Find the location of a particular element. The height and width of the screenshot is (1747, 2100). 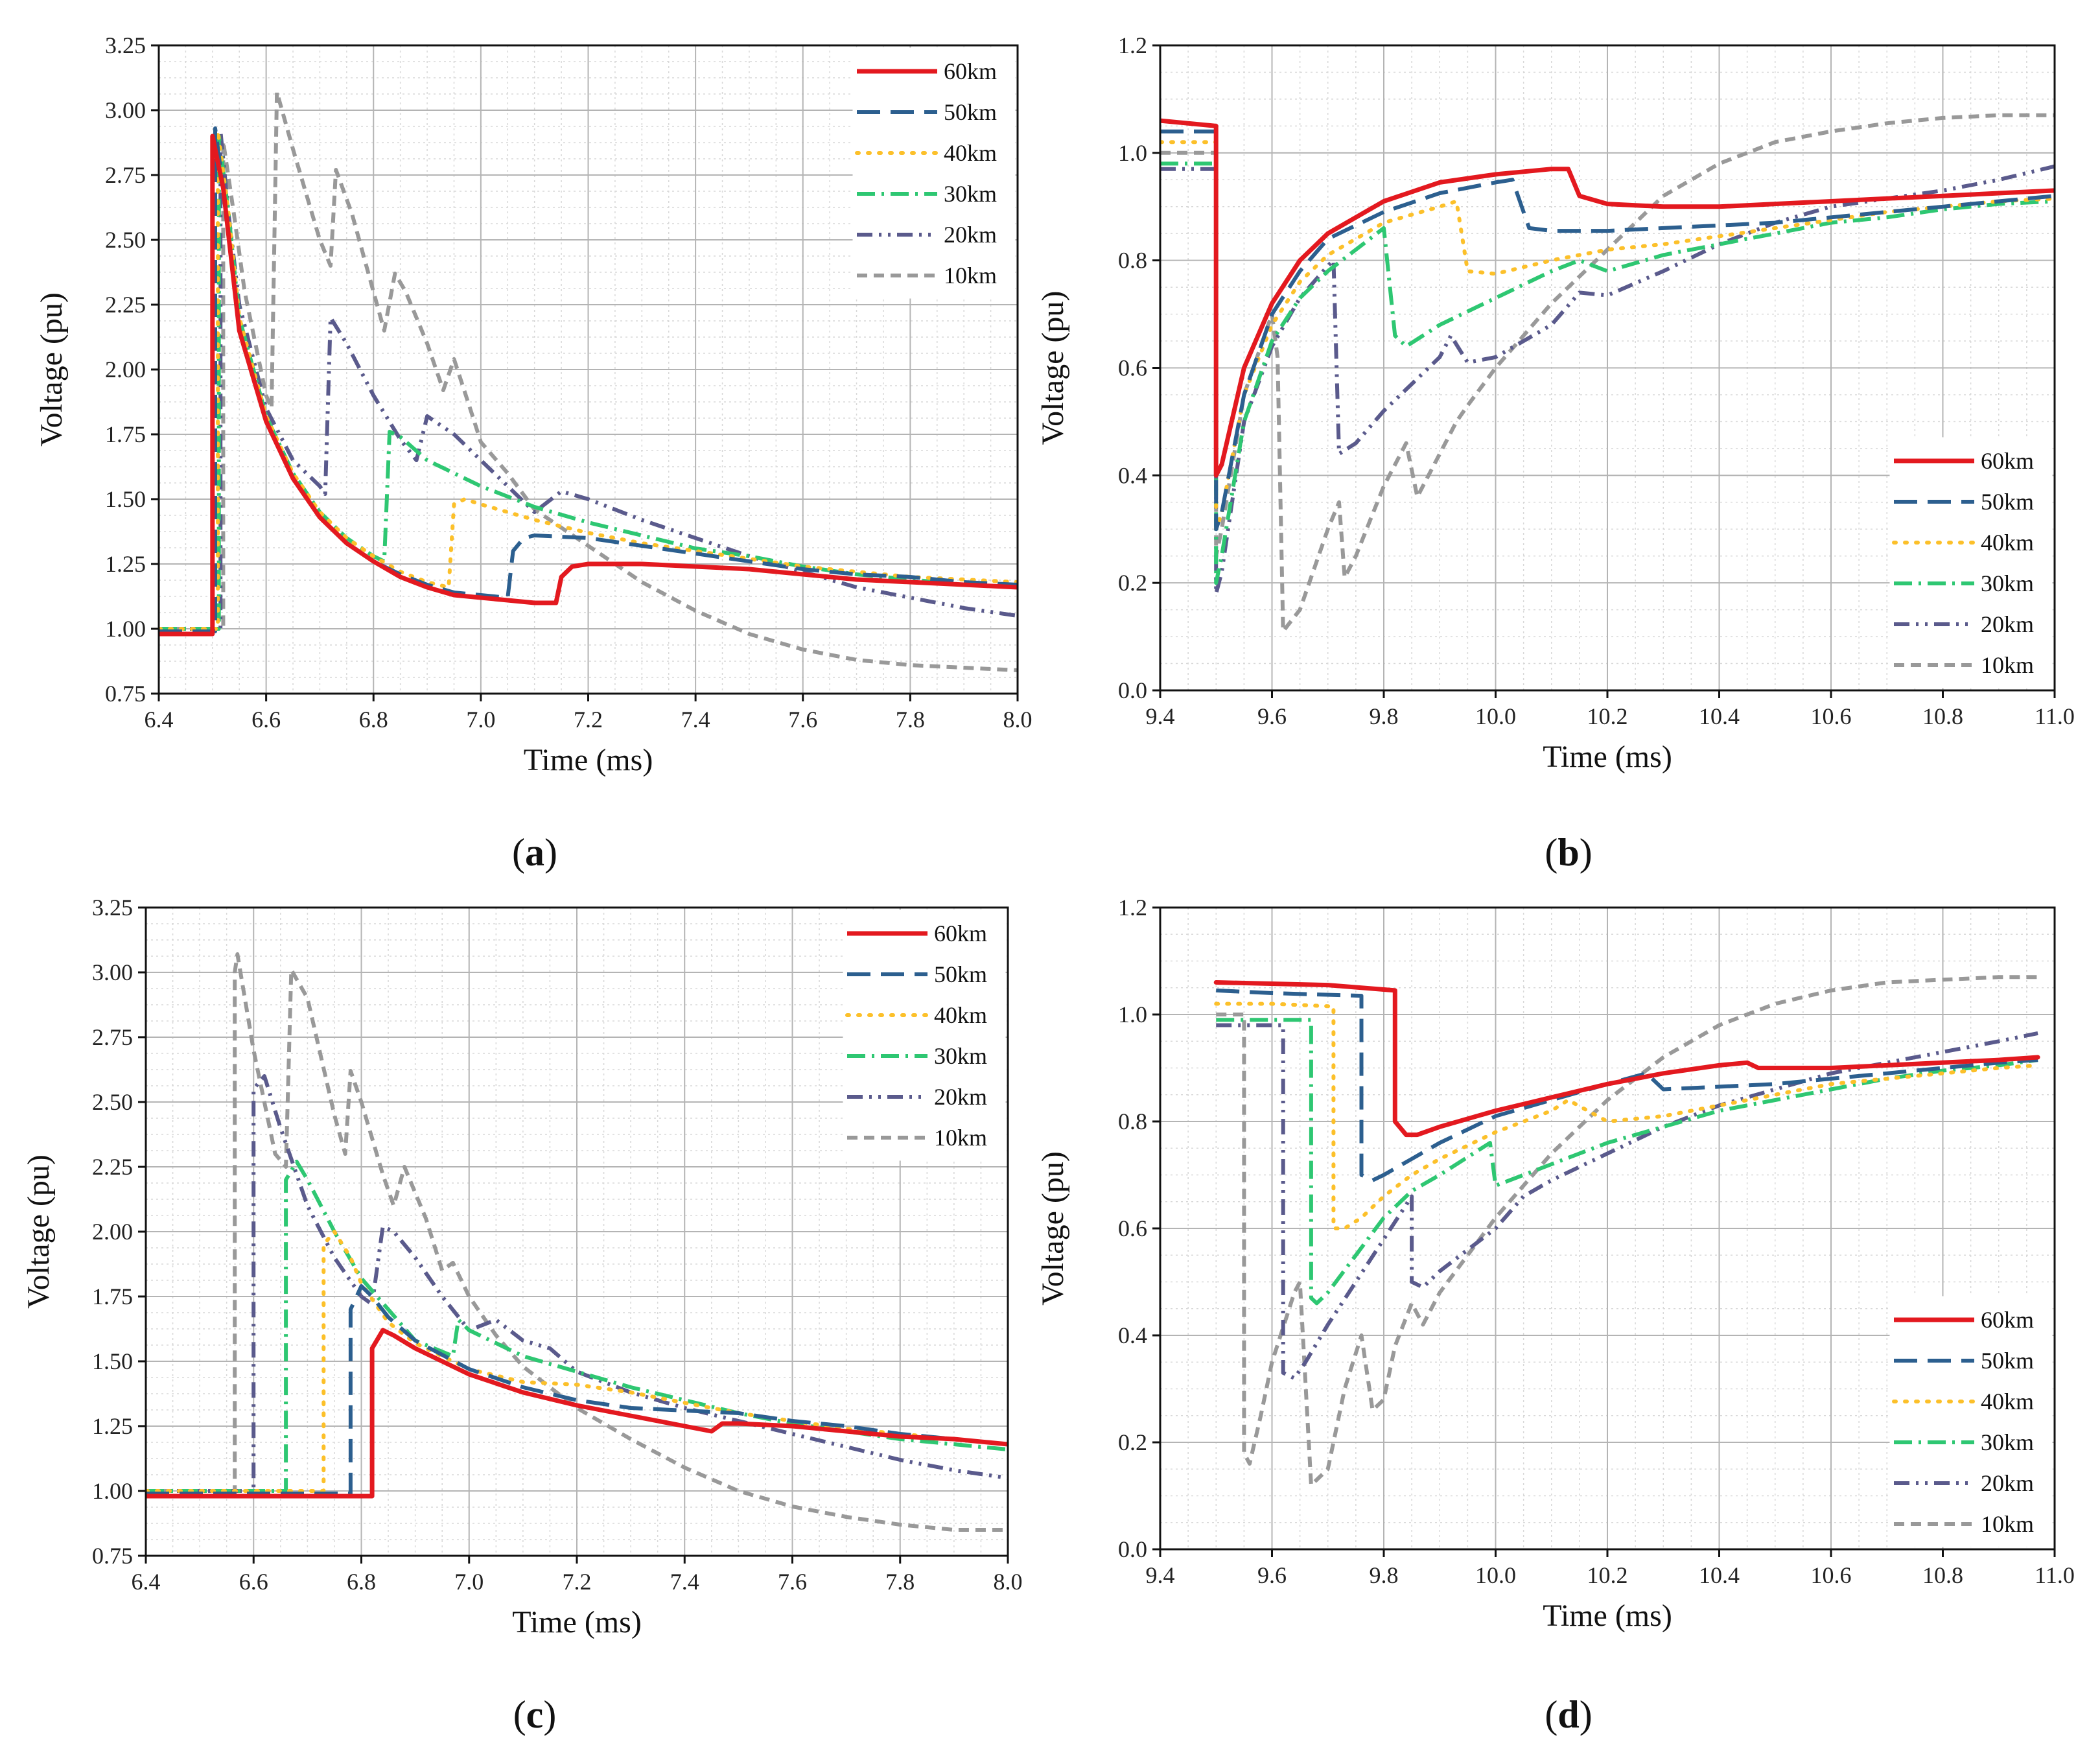

y-tick-label: 0.75 is located at coordinates (112, 1556).